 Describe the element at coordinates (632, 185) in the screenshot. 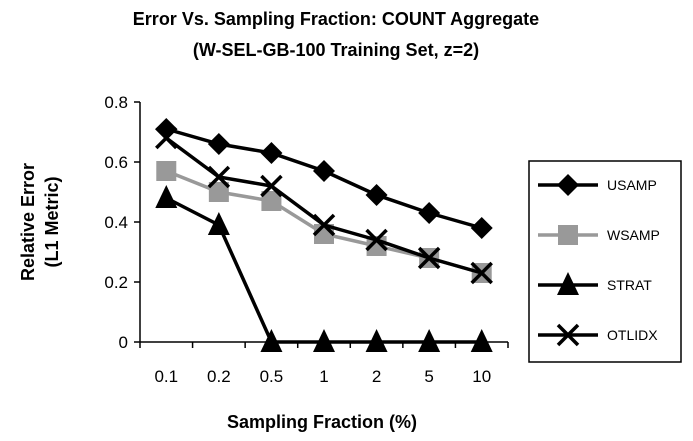

I see `legend-label-usamp: USAMP` at that location.